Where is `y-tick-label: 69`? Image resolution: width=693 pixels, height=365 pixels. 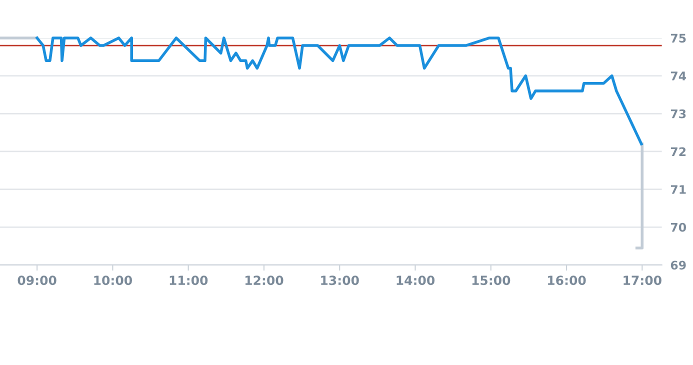
y-tick-label: 69 is located at coordinates (678, 265).